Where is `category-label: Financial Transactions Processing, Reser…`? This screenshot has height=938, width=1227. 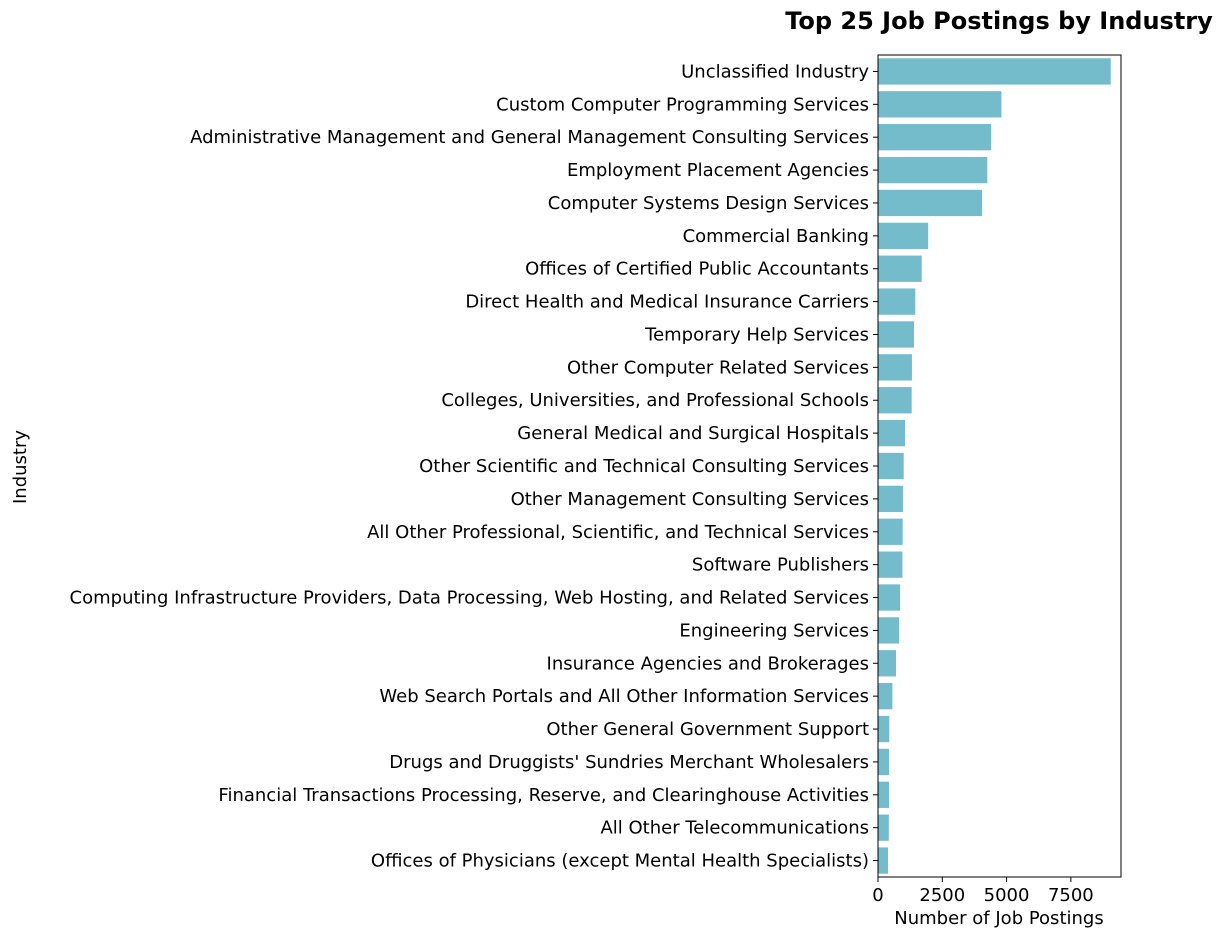
category-label: Financial Transactions Processing, Reser… is located at coordinates (543, 795).